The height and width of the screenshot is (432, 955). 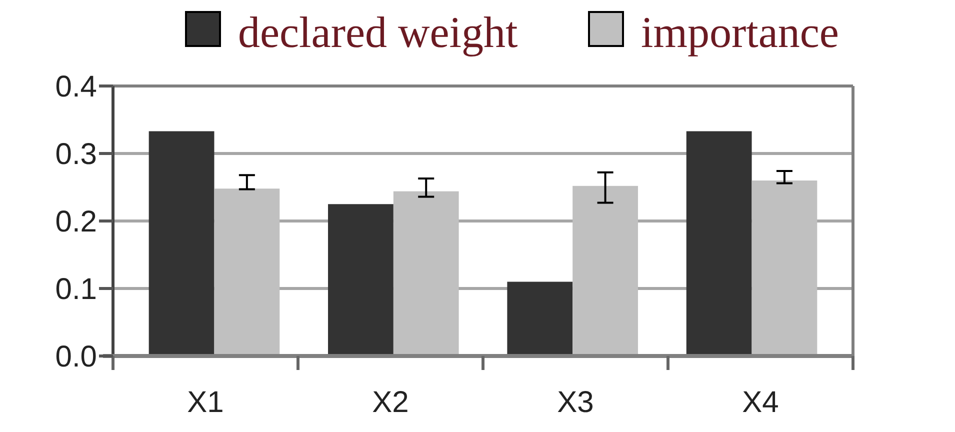 What do you see at coordinates (76, 154) in the screenshot?
I see `y-tick-label: 0.3` at bounding box center [76, 154].